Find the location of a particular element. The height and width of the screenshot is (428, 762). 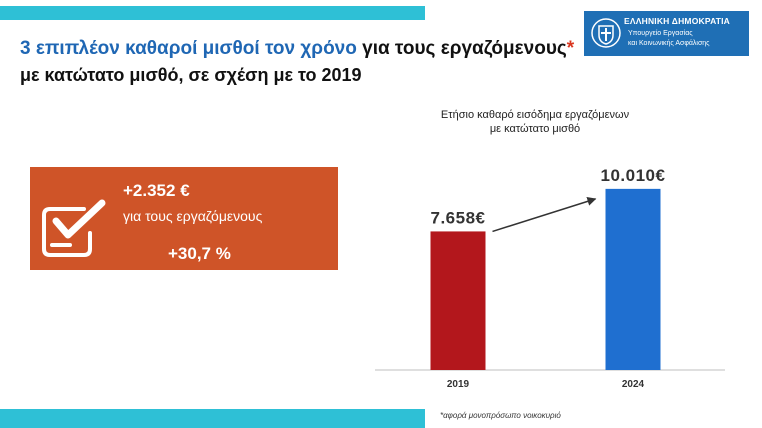

bar-2024 is located at coordinates (633, 279).